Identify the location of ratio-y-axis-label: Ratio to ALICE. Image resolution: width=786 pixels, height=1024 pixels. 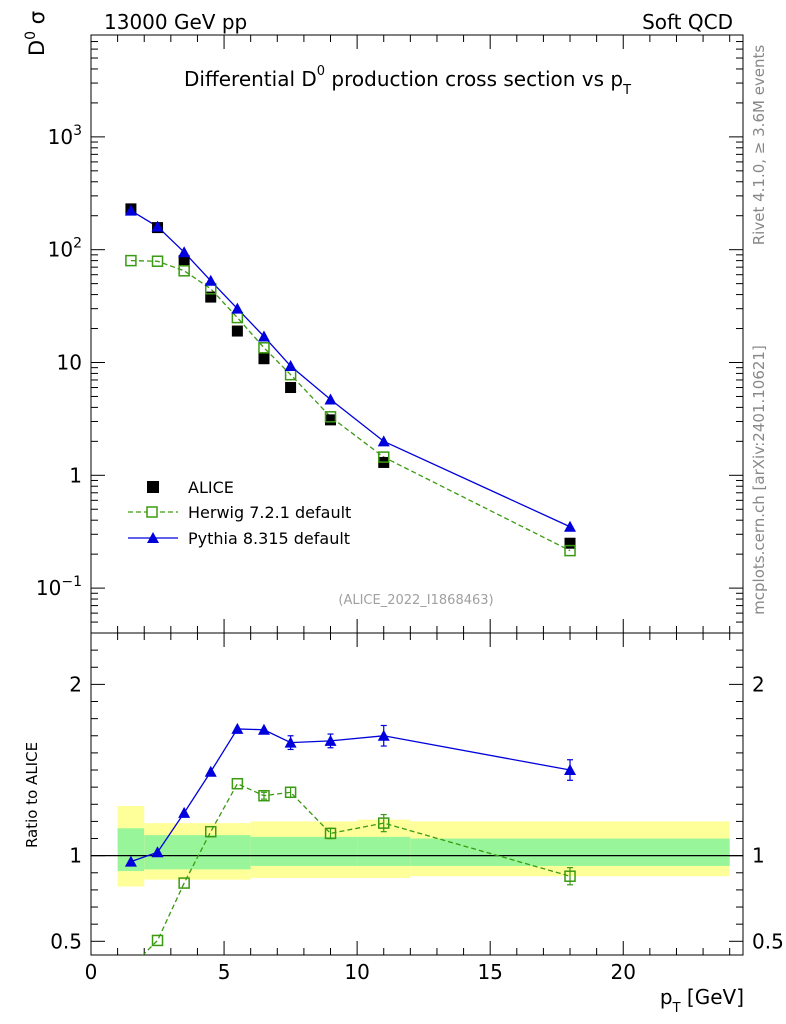
(32, 795).